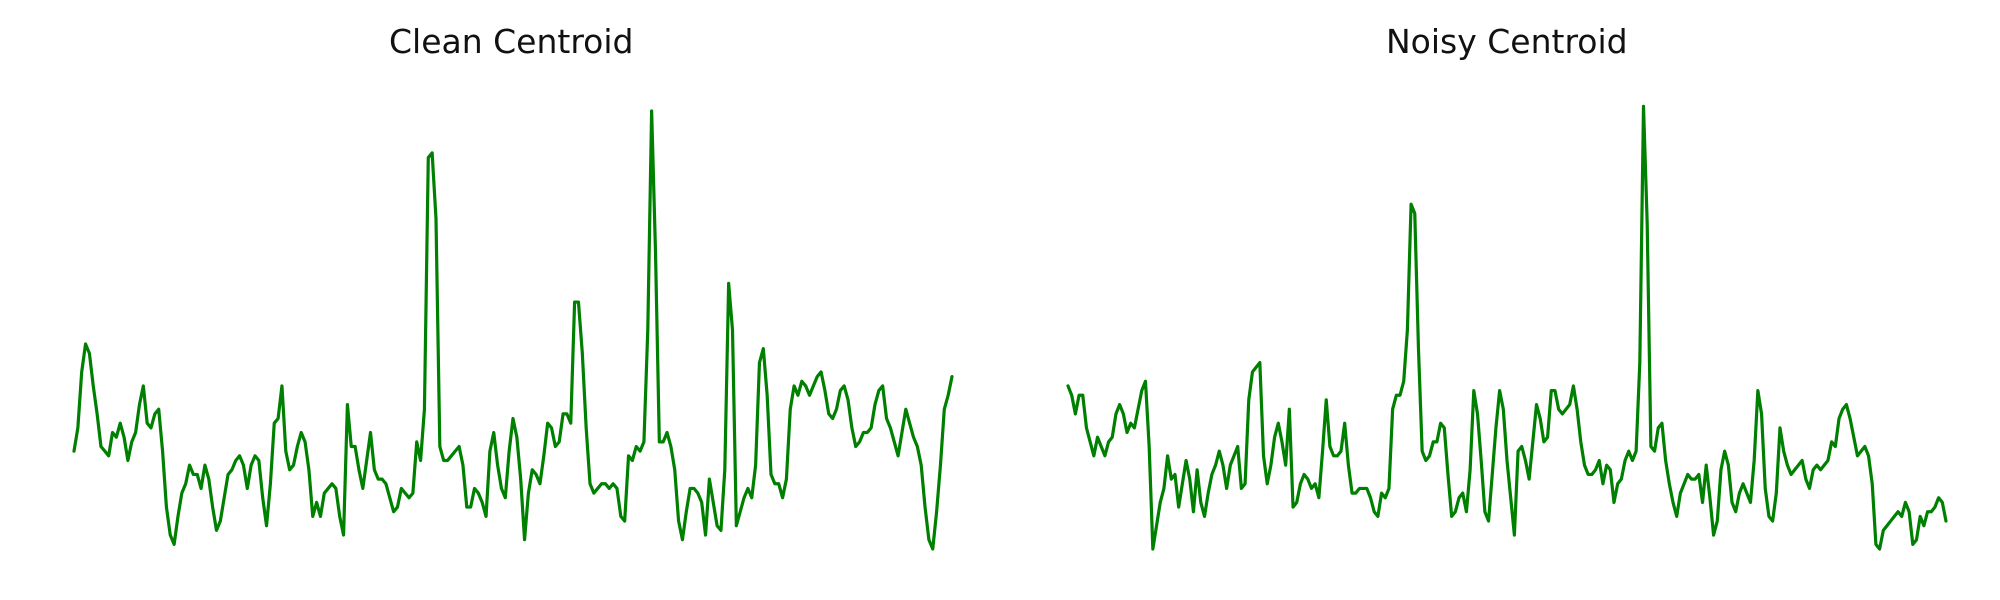 This screenshot has width=2000, height=600. What do you see at coordinates (1507, 41) in the screenshot?
I see `chart-title-noisy: Noisy Centroid` at bounding box center [1507, 41].